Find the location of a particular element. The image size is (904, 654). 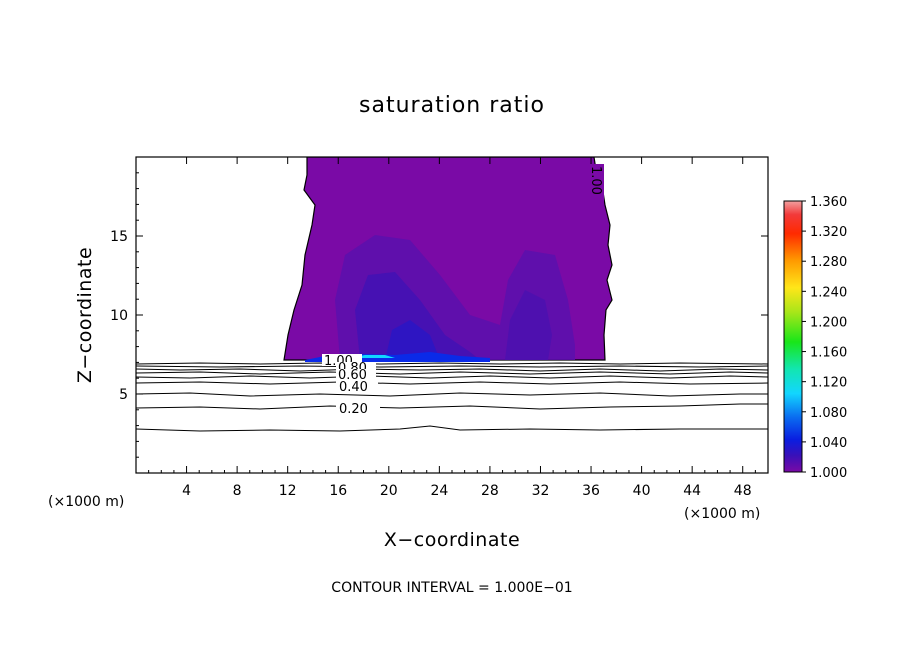

x-tick-label-28: 28 is located at coordinates (490, 491).